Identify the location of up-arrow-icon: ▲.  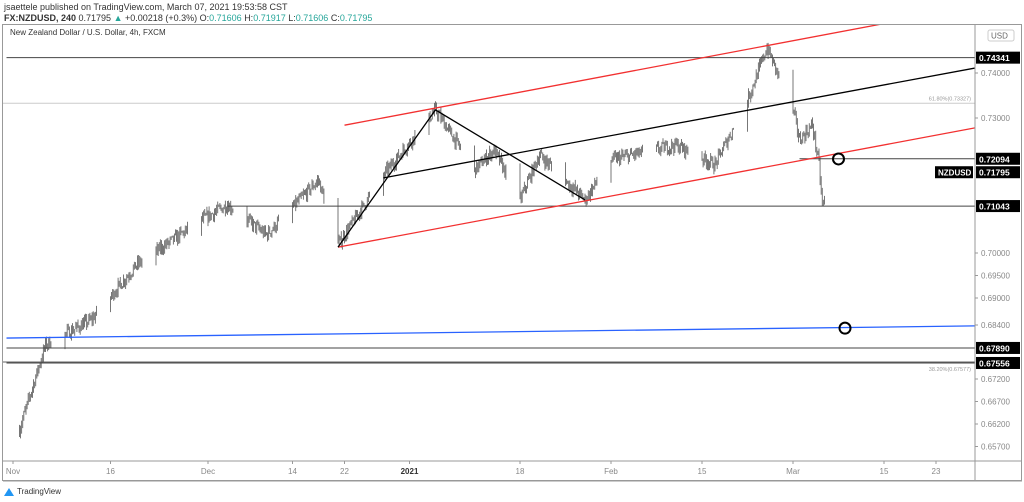
(118, 18).